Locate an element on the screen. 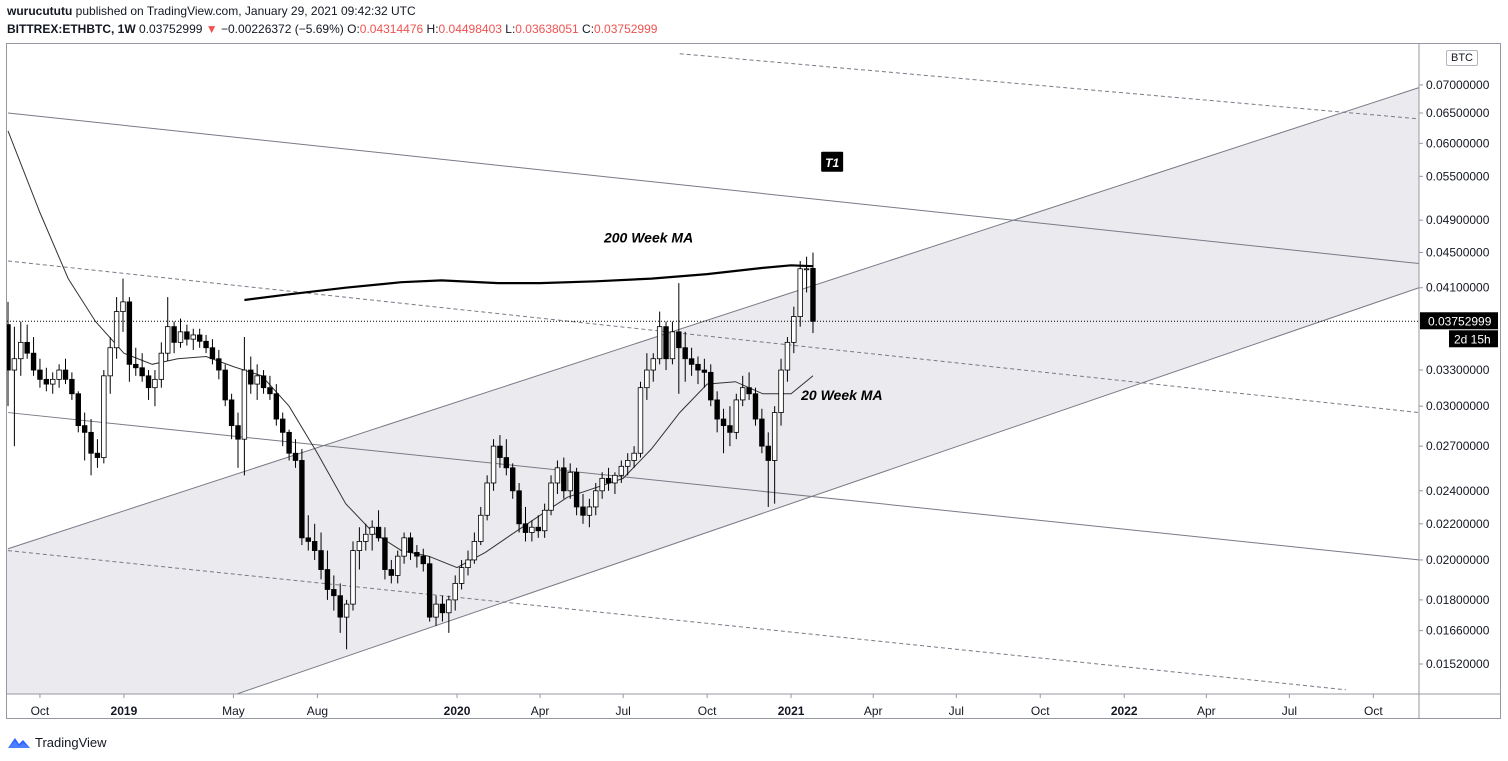 The height and width of the screenshot is (761, 1508). price-tick-label: 0.02700000 is located at coordinates (1458, 446).